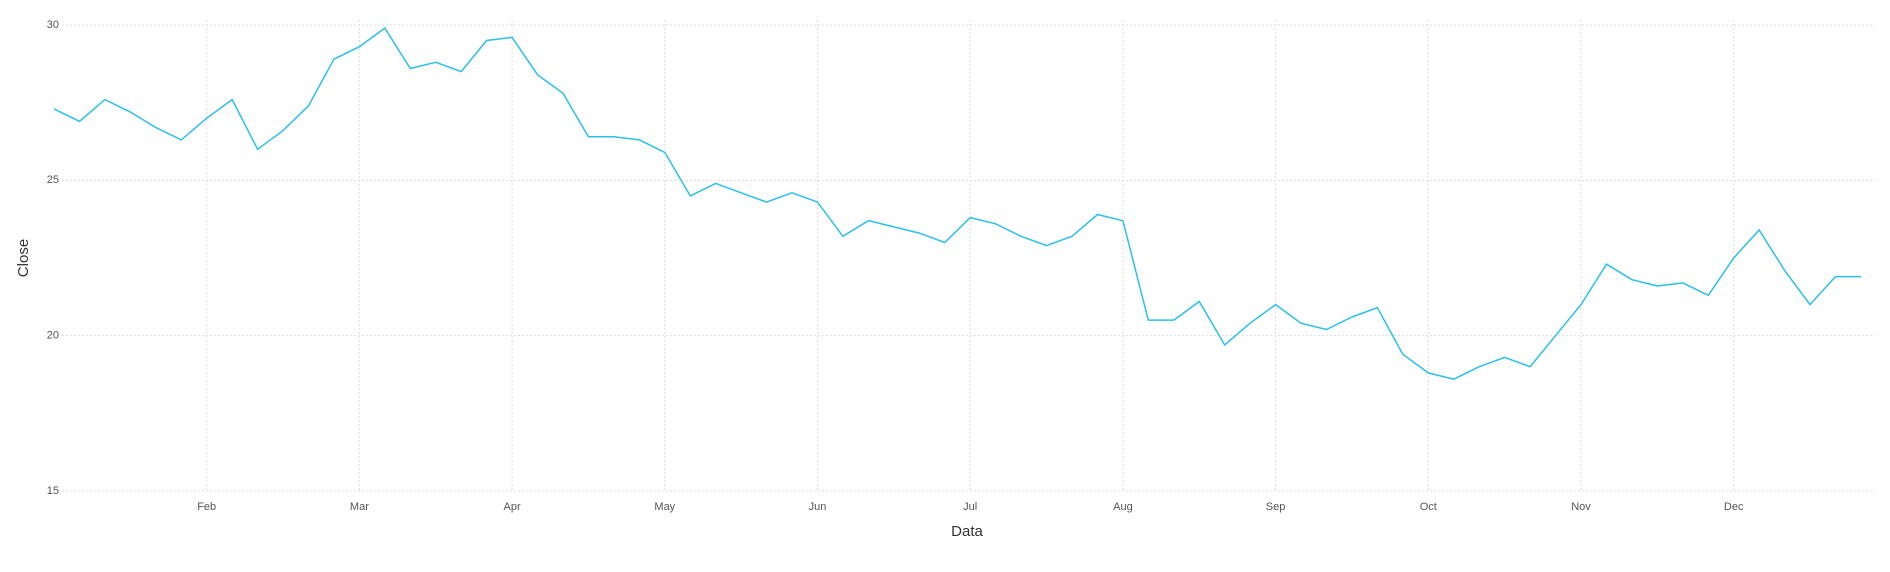  What do you see at coordinates (53, 491) in the screenshot?
I see `y-tick-label: 15` at bounding box center [53, 491].